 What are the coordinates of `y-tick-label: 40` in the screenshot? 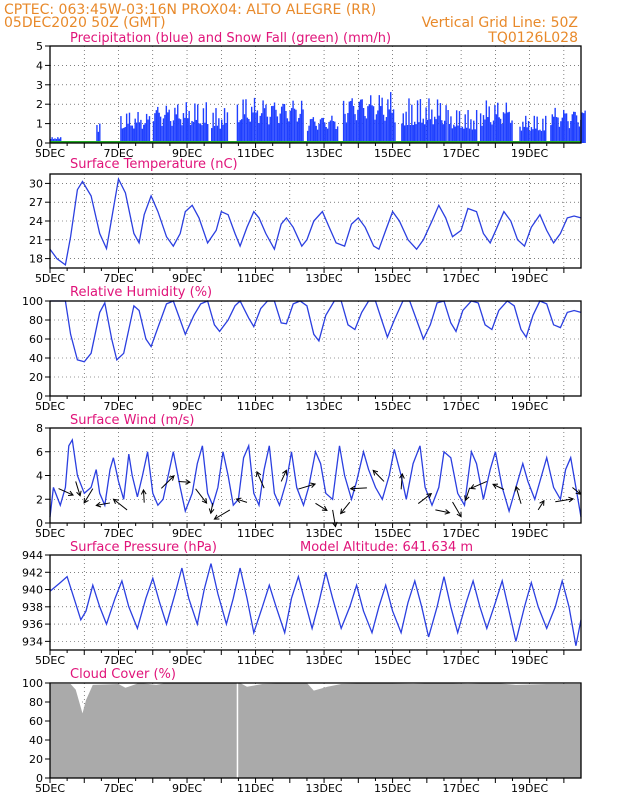 It's located at (36, 740).